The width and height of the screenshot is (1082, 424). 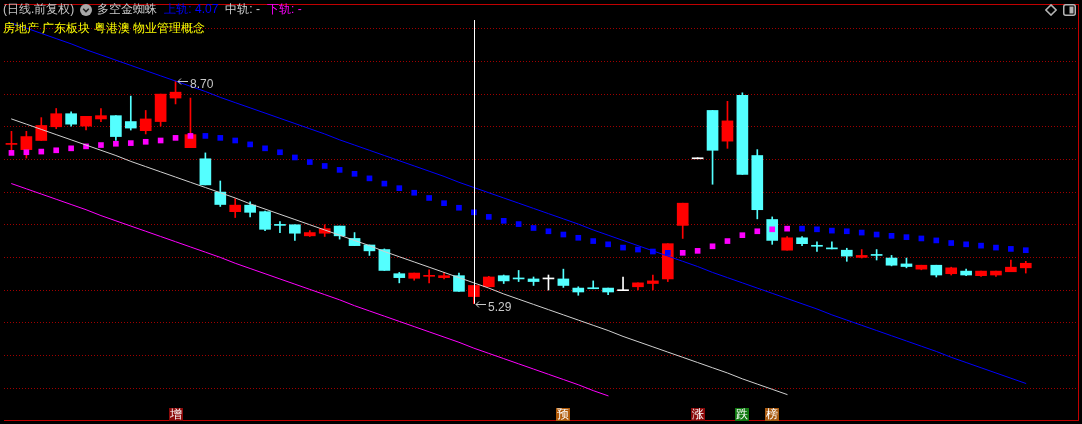 I want to click on annotation: 预, so click(x=563, y=414).